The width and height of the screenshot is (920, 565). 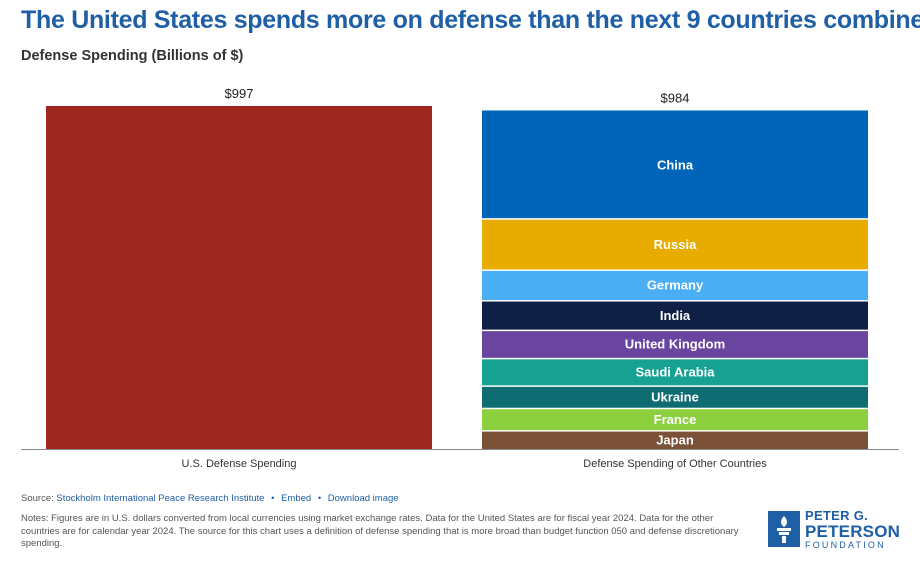 I want to click on logo-line-2: PETERSON, so click(x=853, y=531).